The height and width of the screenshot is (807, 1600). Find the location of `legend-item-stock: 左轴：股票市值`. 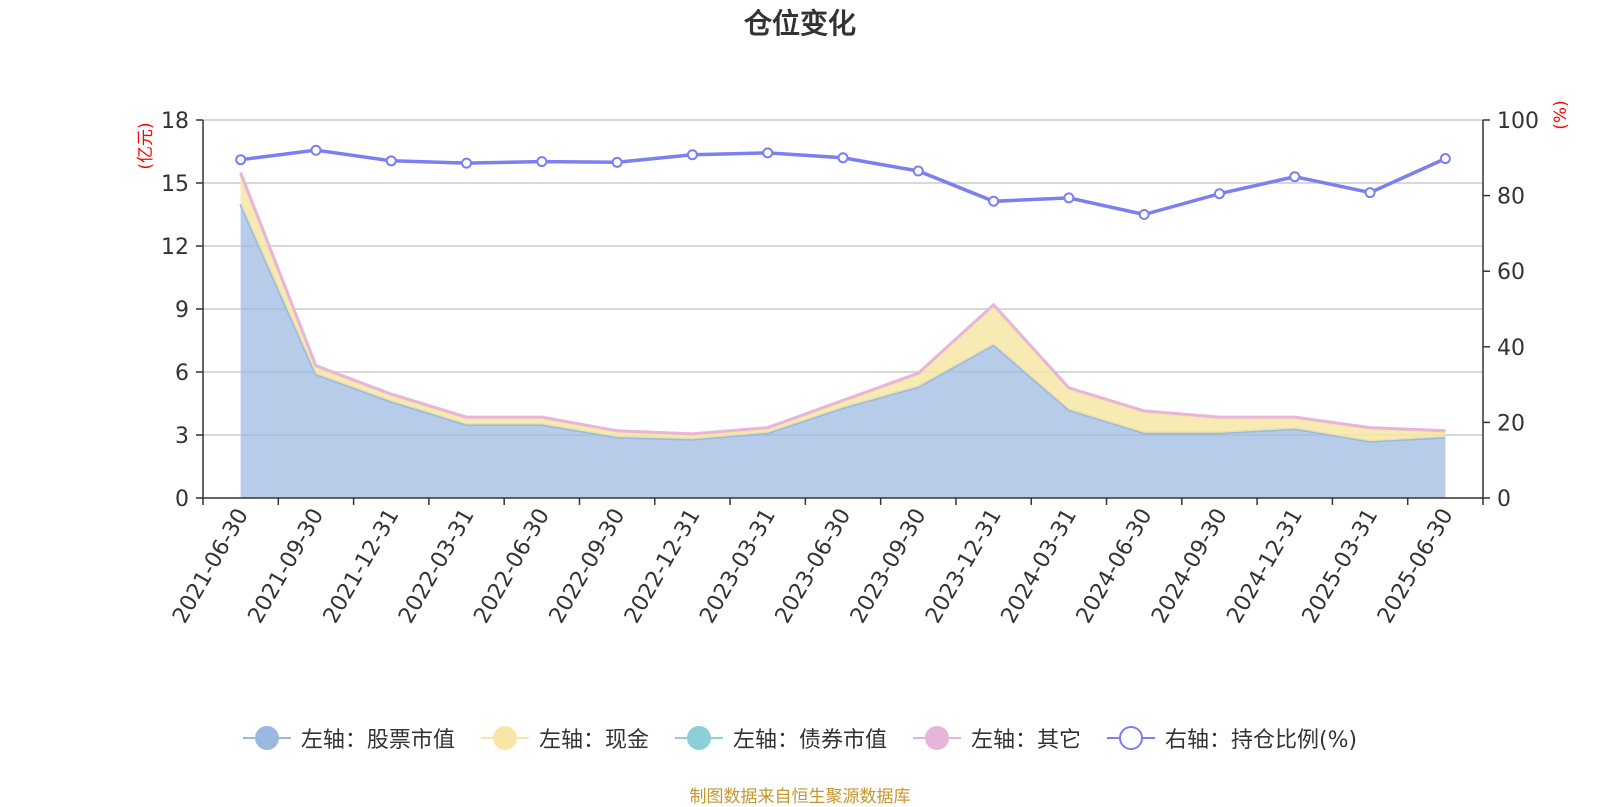

legend-item-stock: 左轴：股票市值 is located at coordinates (348, 738).